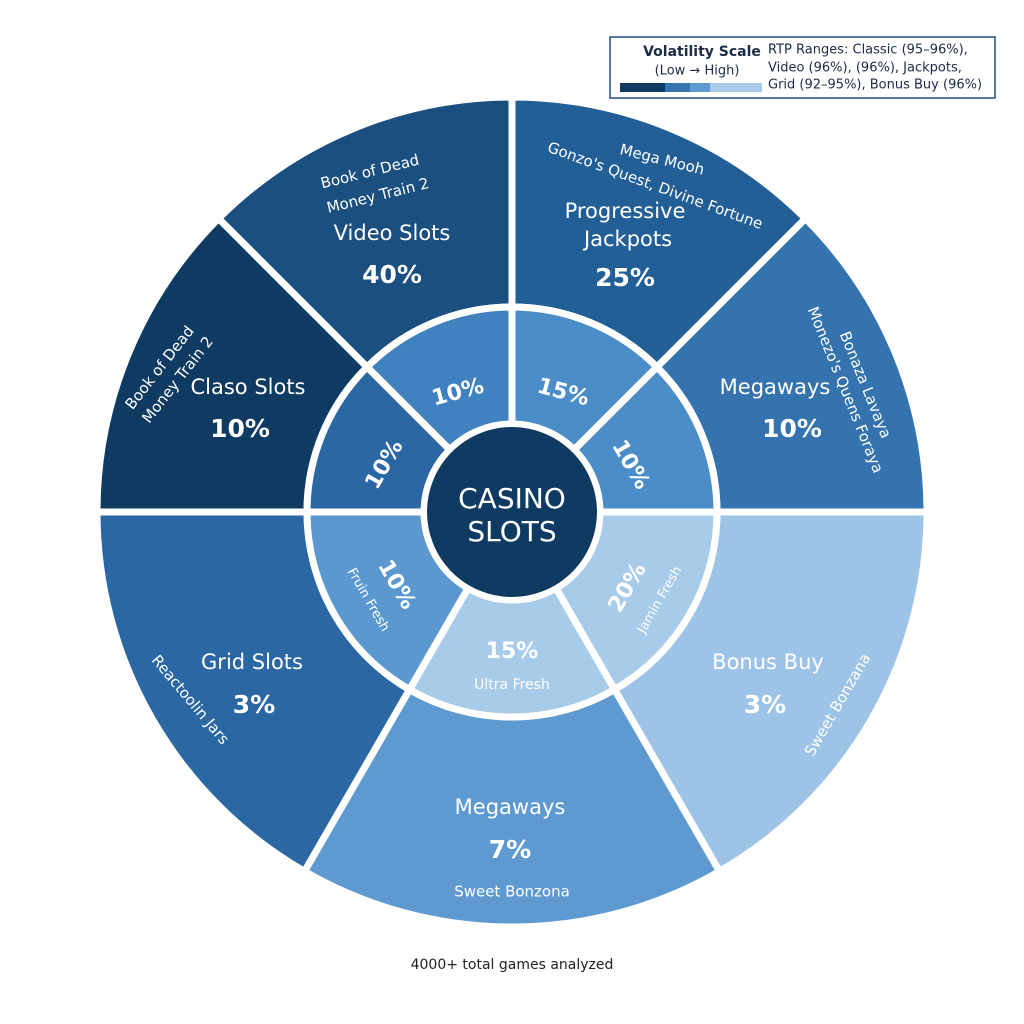 The width and height of the screenshot is (1024, 1024). I want to click on inner-label: Ultra Fresh, so click(512, 685).